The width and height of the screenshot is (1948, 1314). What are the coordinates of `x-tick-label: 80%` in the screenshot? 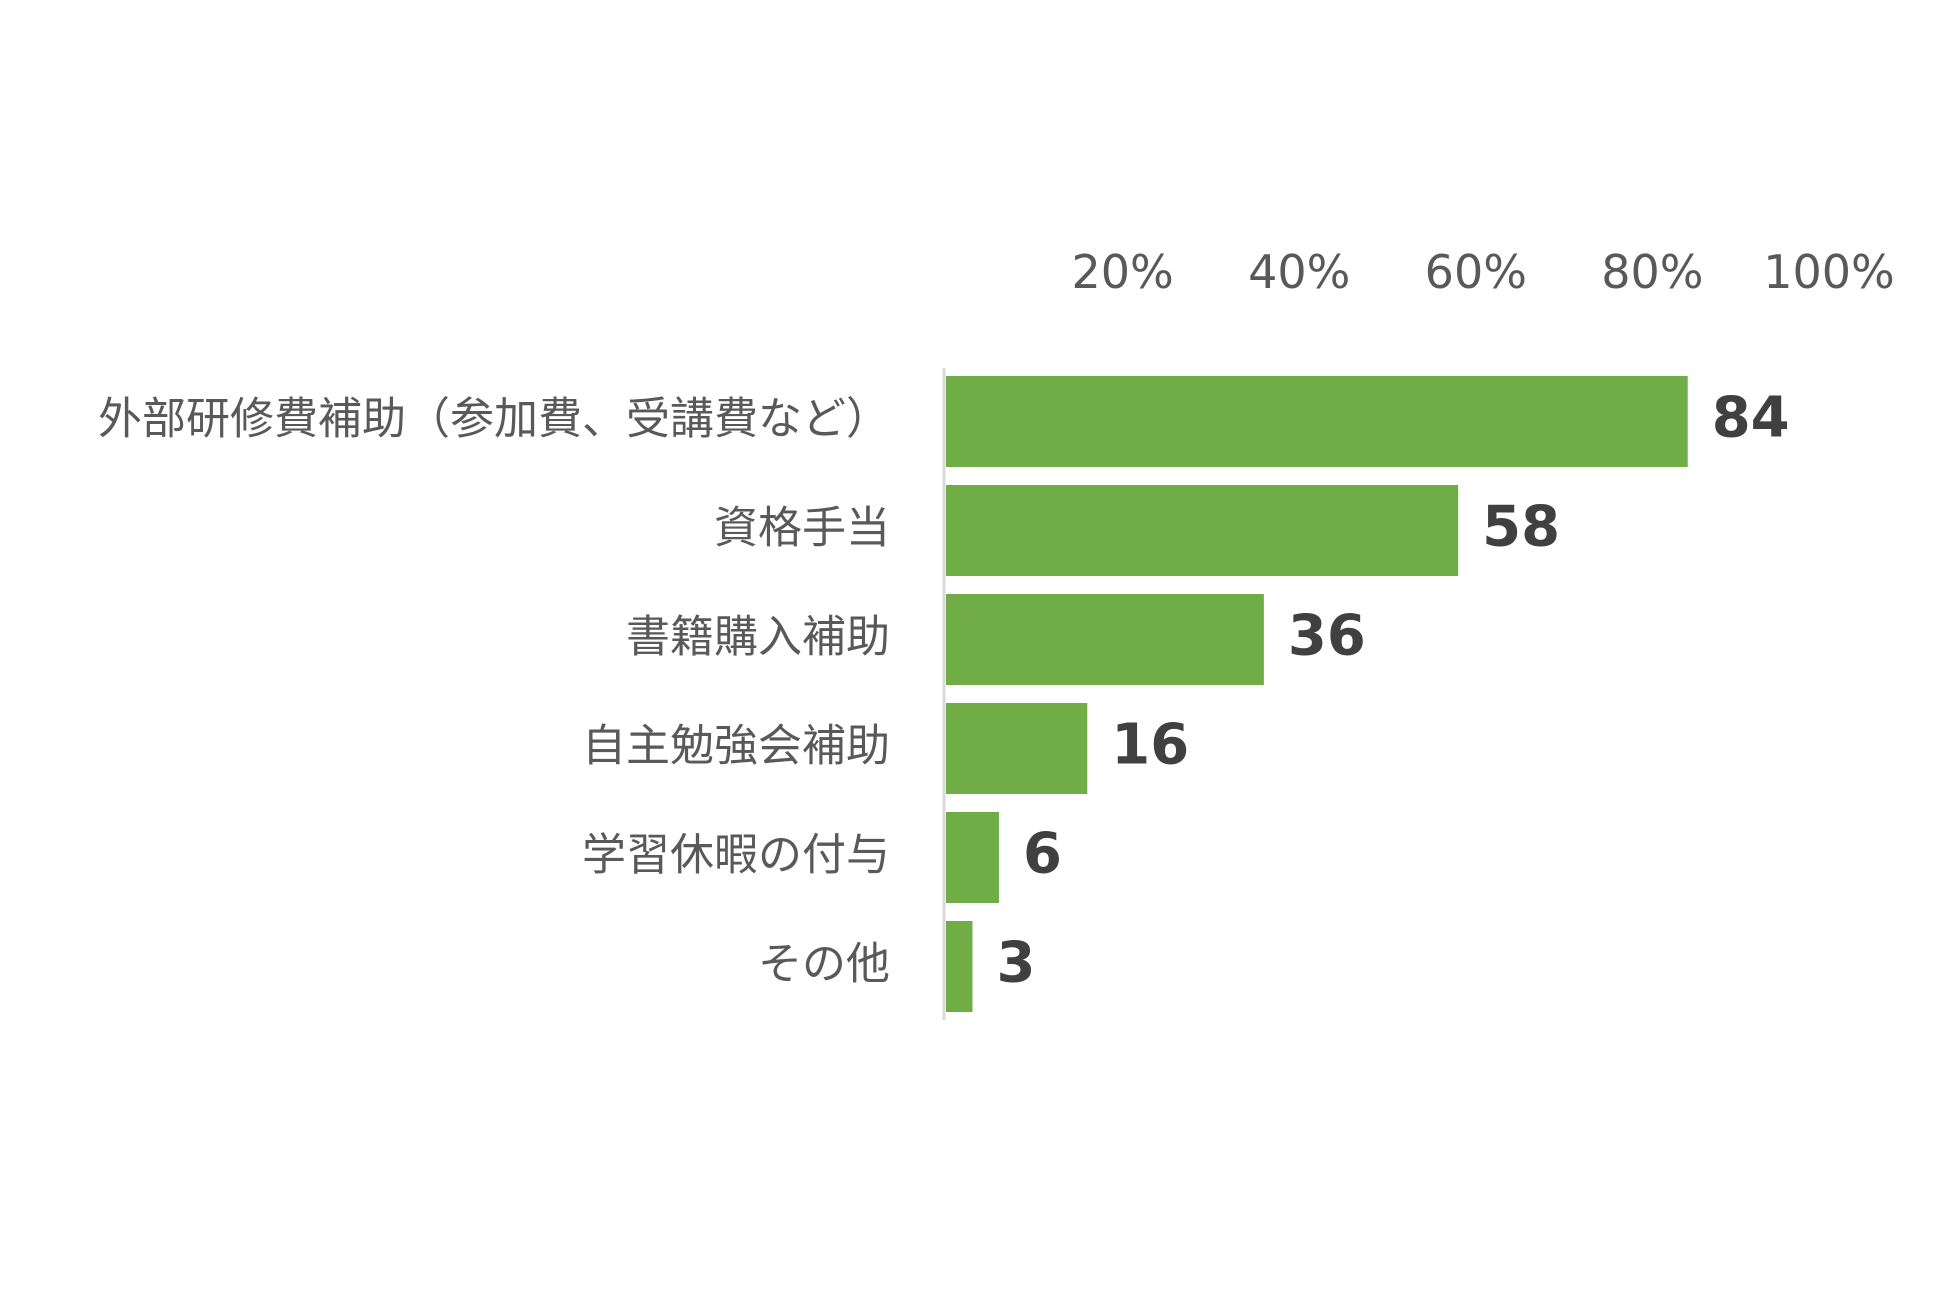 It's located at (1652, 272).